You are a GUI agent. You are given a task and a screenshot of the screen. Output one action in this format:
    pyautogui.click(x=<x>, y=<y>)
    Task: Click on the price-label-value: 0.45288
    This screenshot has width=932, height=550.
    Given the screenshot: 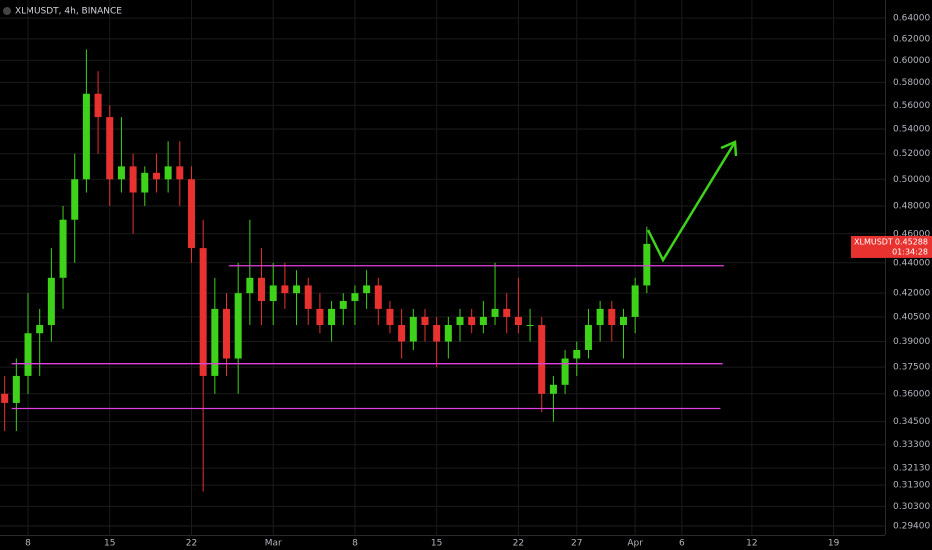 What is the action you would take?
    pyautogui.click(x=911, y=241)
    